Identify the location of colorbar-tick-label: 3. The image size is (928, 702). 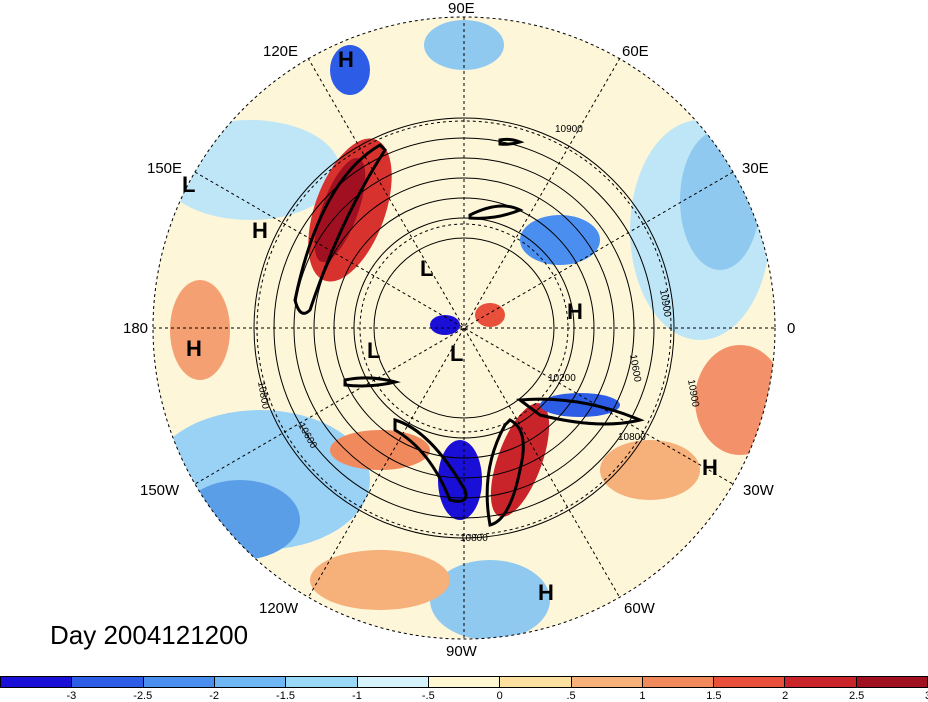
(926, 696).